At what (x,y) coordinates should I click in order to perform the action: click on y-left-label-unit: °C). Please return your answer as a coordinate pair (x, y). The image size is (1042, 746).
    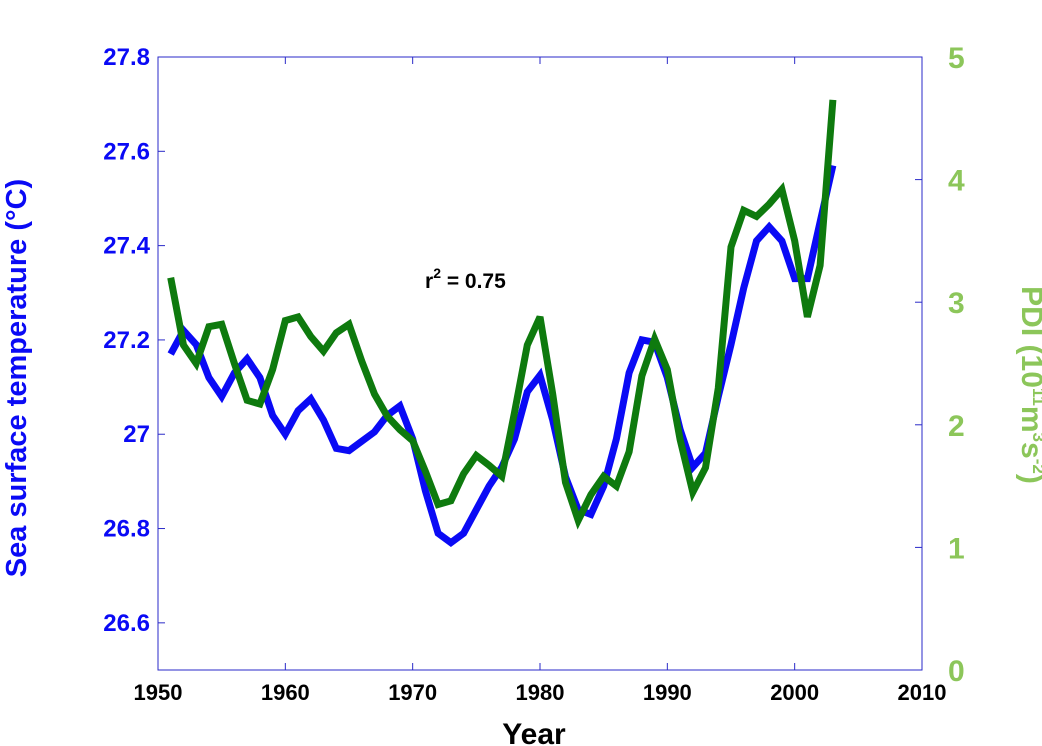
    Looking at the image, I should click on (17, 200).